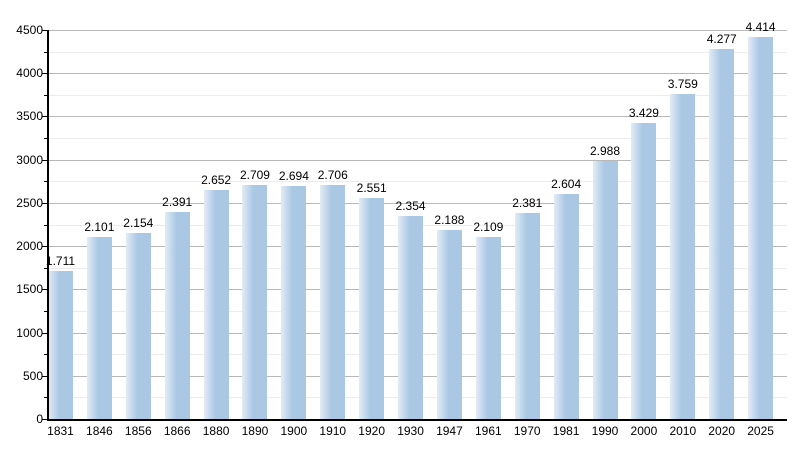 This screenshot has width=800, height=450. I want to click on bar-value-label: 2.101, so click(99, 227).